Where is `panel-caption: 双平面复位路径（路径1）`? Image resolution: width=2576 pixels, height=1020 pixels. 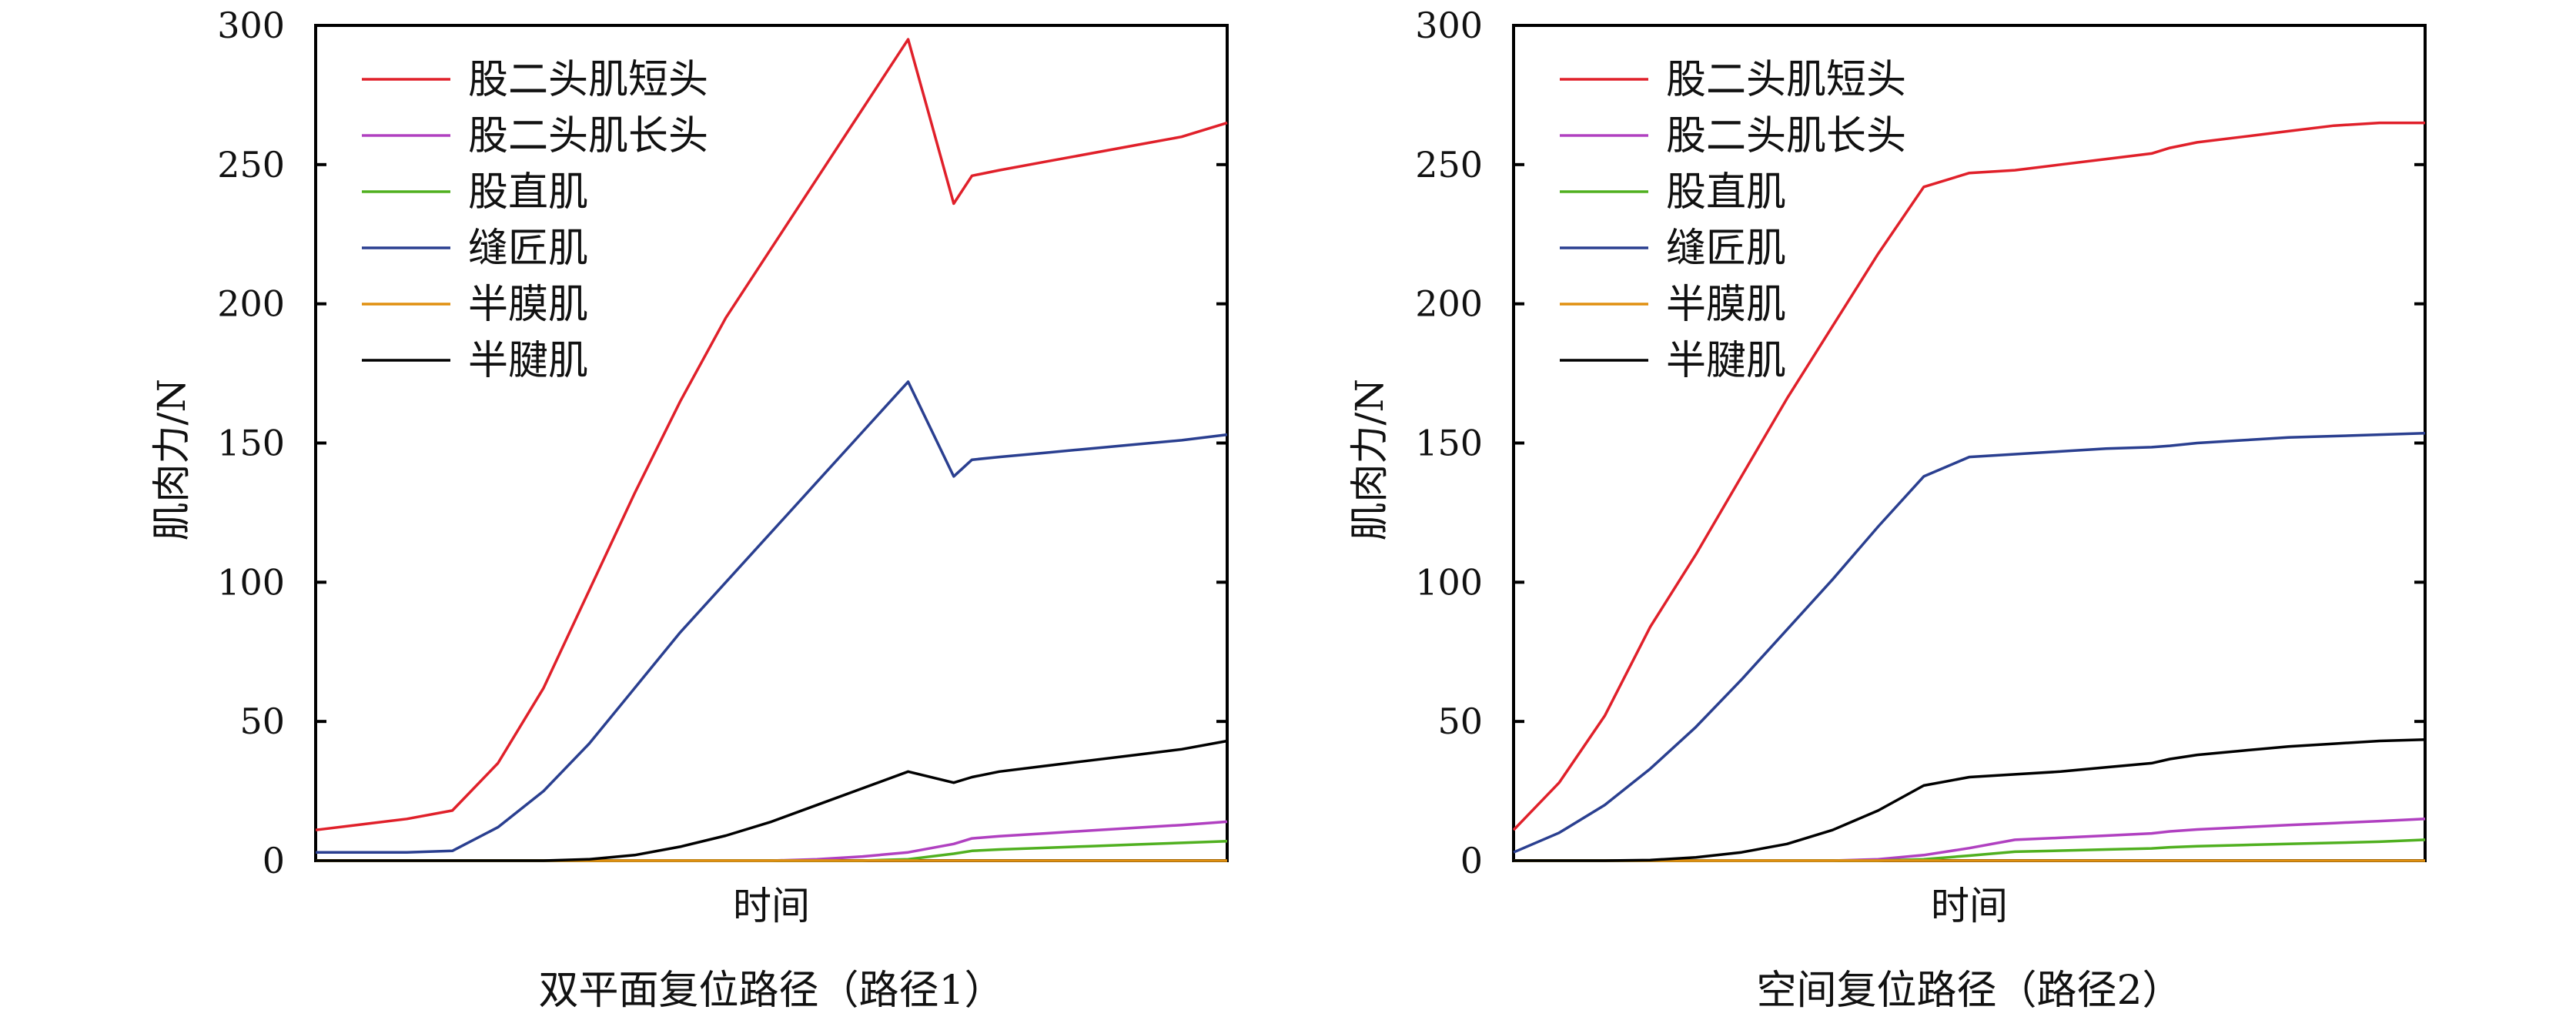 panel-caption: 双平面复位路径（路径1） is located at coordinates (771, 991).